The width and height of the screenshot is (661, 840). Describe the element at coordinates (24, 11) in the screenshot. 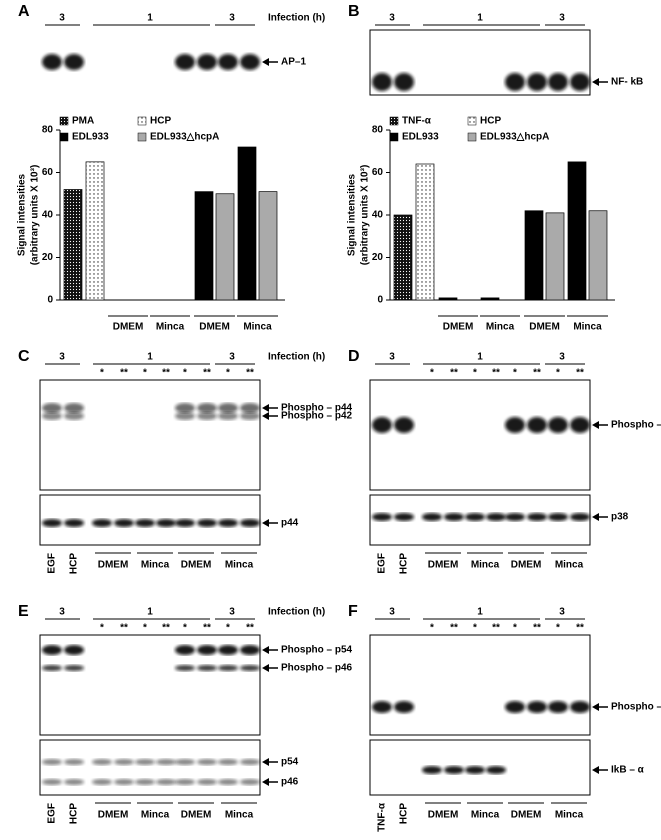

I see `panel-letter: A` at that location.